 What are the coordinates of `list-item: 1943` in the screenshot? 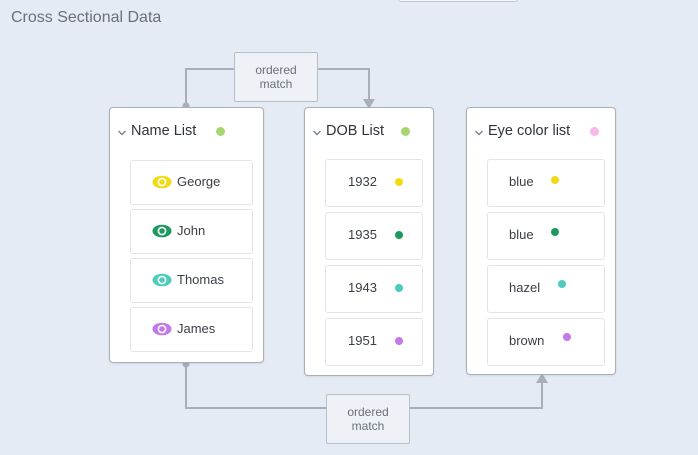 It's located at (374, 289).